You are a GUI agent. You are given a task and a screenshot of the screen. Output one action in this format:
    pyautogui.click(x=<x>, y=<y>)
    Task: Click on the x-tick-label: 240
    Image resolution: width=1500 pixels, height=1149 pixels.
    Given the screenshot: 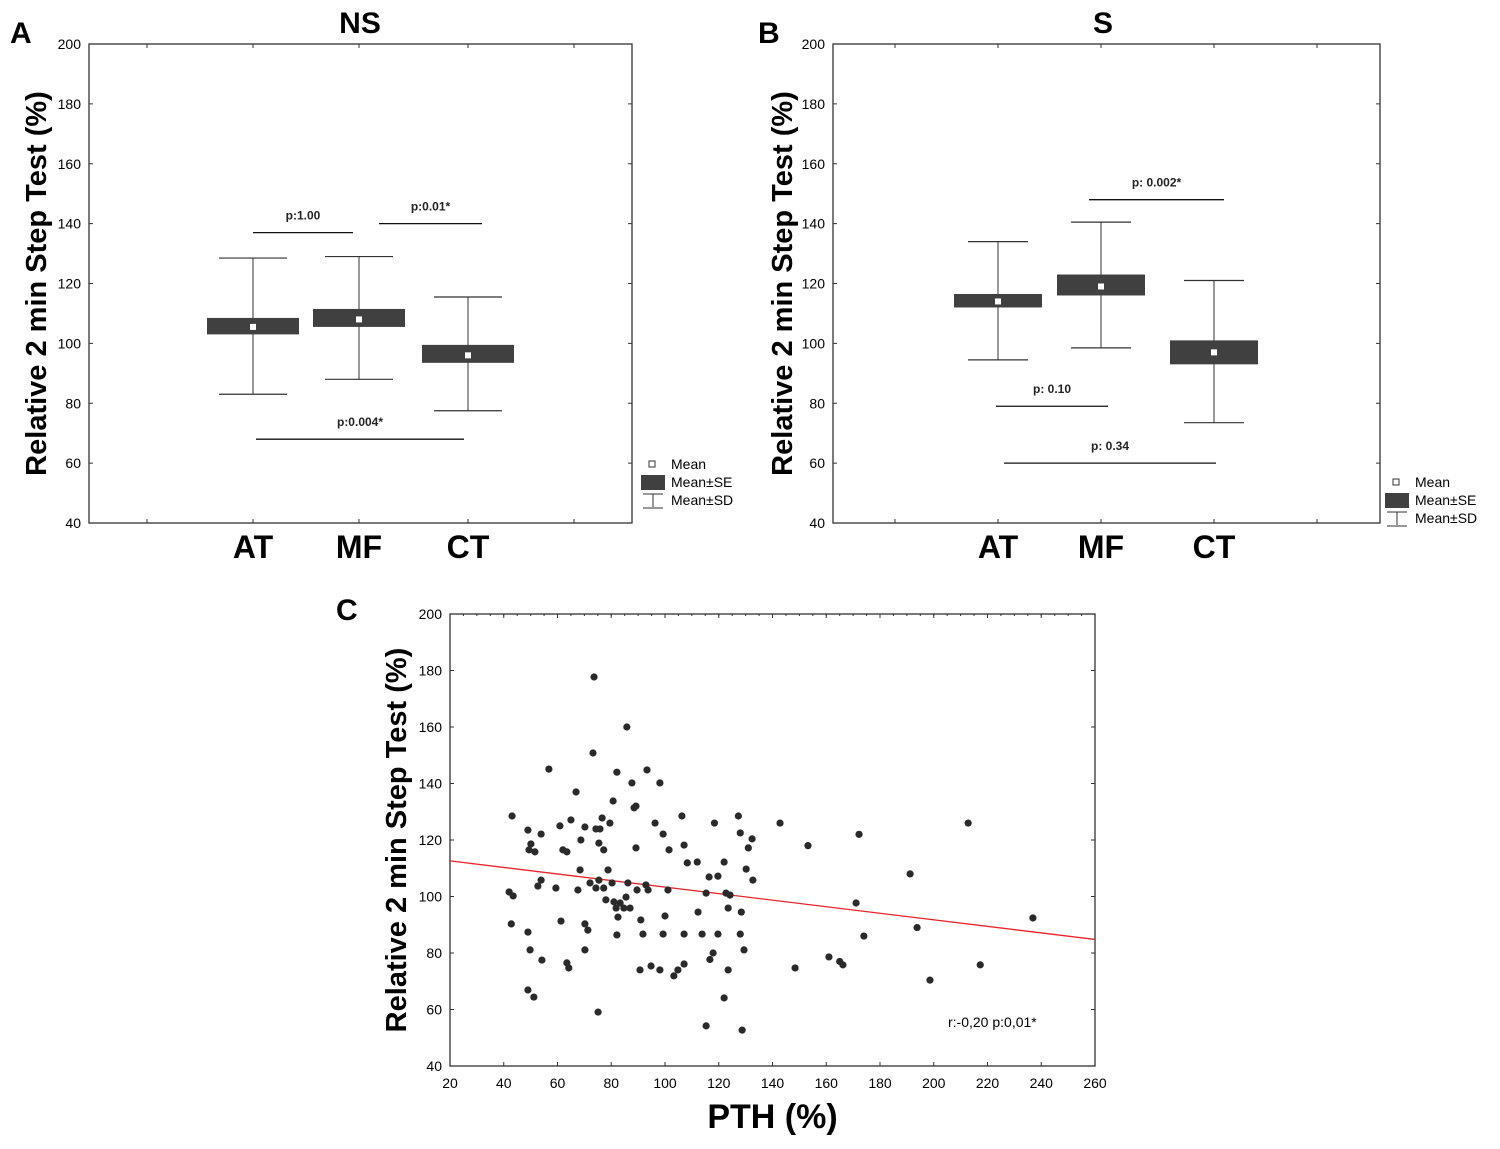 What is the action you would take?
    pyautogui.click(x=1042, y=1083)
    